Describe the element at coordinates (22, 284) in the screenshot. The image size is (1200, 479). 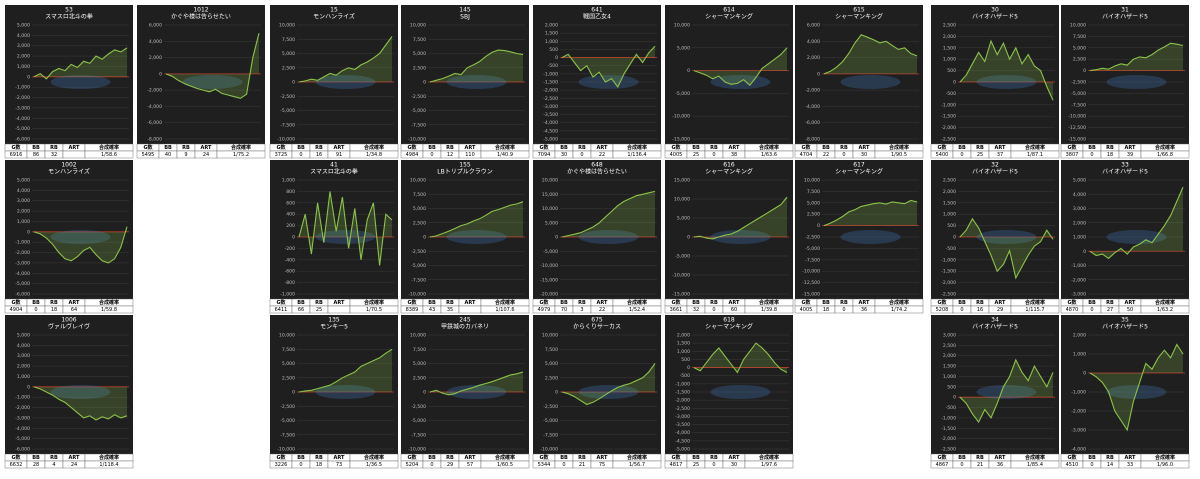
I see `y-tick-label: -5,000` at that location.